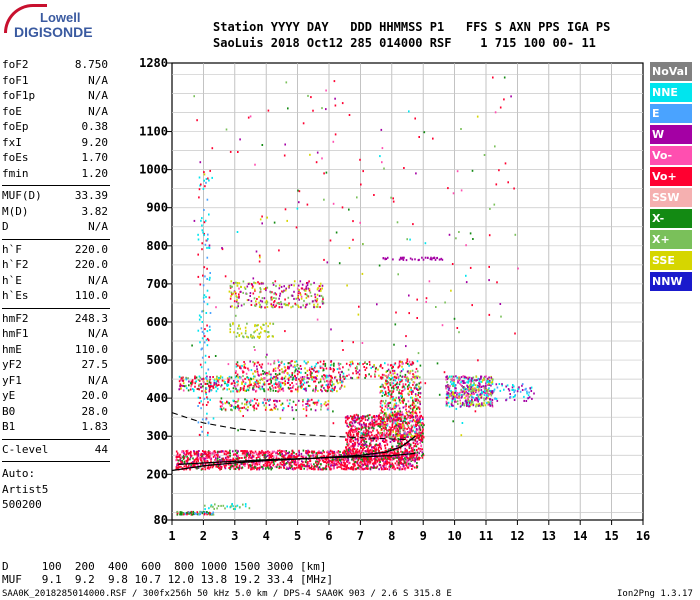 The image size is (700, 600). What do you see at coordinates (55, 174) in the screenshot?
I see `param-row: fmin 1.20` at bounding box center [55, 174].